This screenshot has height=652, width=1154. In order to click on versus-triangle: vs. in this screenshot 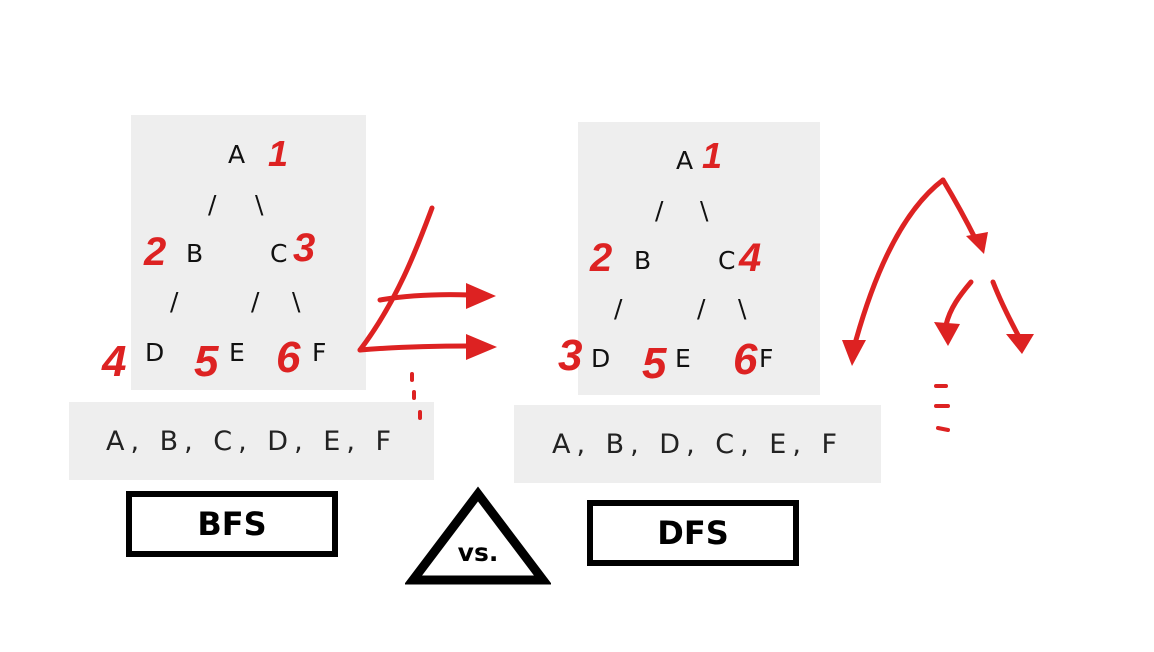, I will do `click(478, 537)`.